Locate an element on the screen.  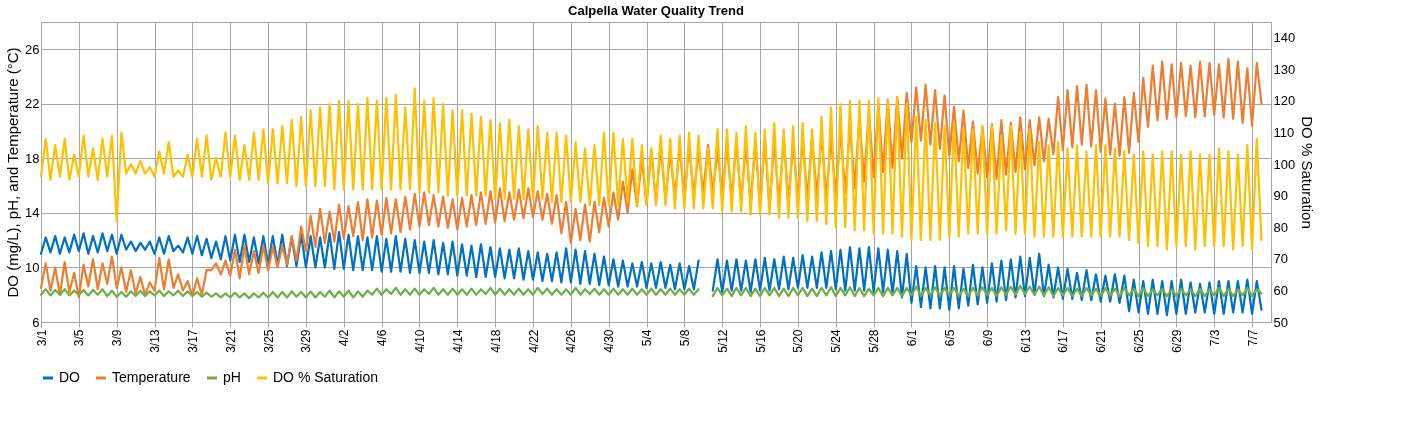
x-tick-label: 4/14 is located at coordinates (457, 341).